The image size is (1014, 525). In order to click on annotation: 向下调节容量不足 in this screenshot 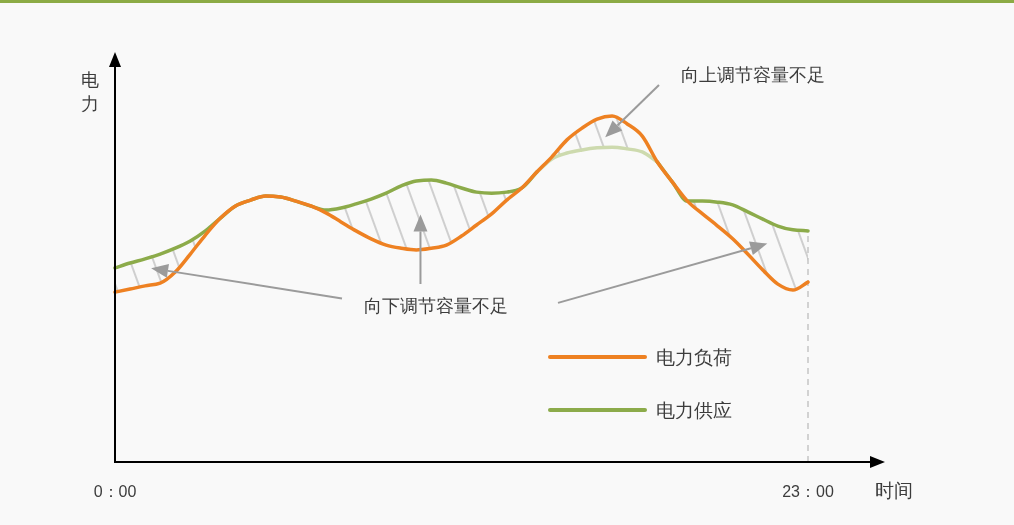, I will do `click(436, 306)`.